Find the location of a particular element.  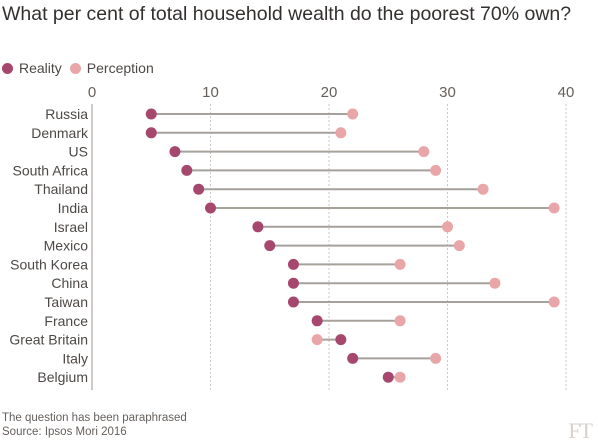

legend: Reality Perception is located at coordinates (82, 68).